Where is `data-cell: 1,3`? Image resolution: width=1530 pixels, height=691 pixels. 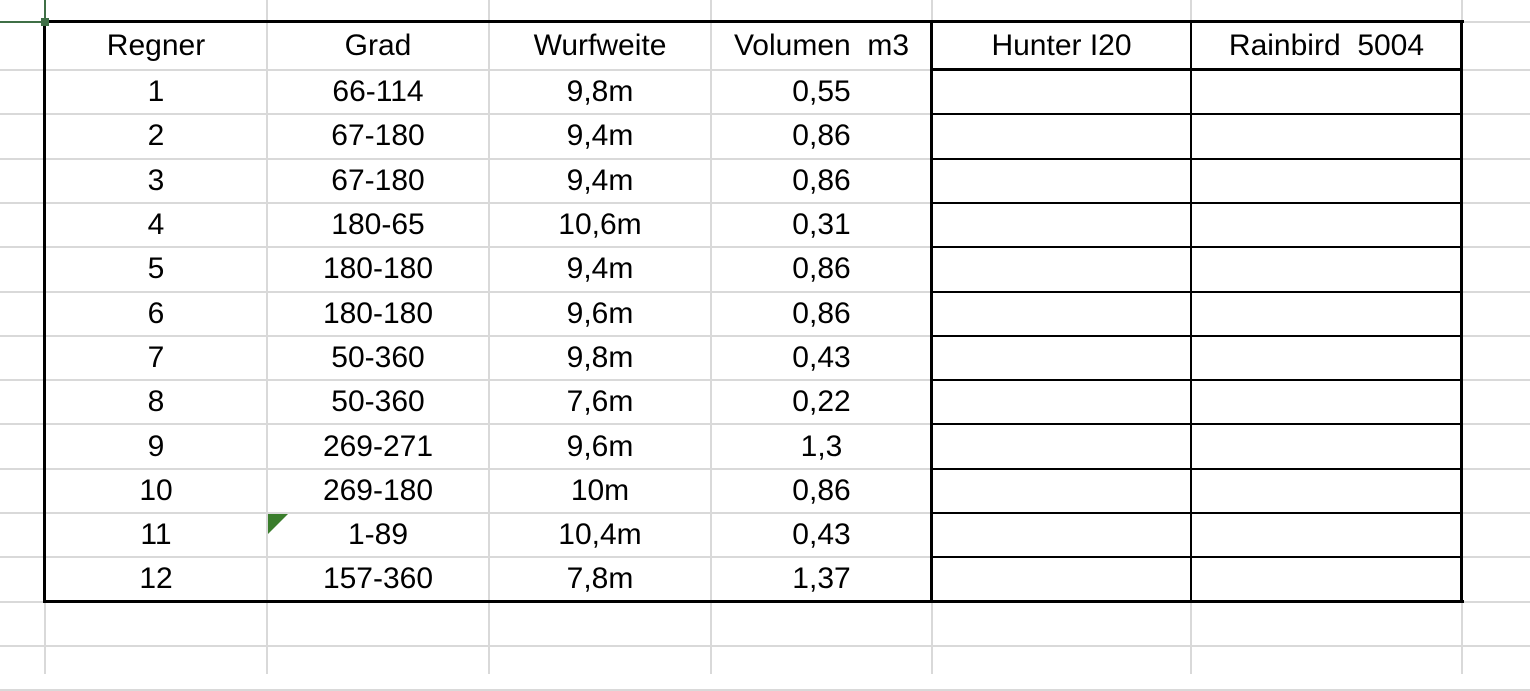
data-cell: 1,3 is located at coordinates (821, 446).